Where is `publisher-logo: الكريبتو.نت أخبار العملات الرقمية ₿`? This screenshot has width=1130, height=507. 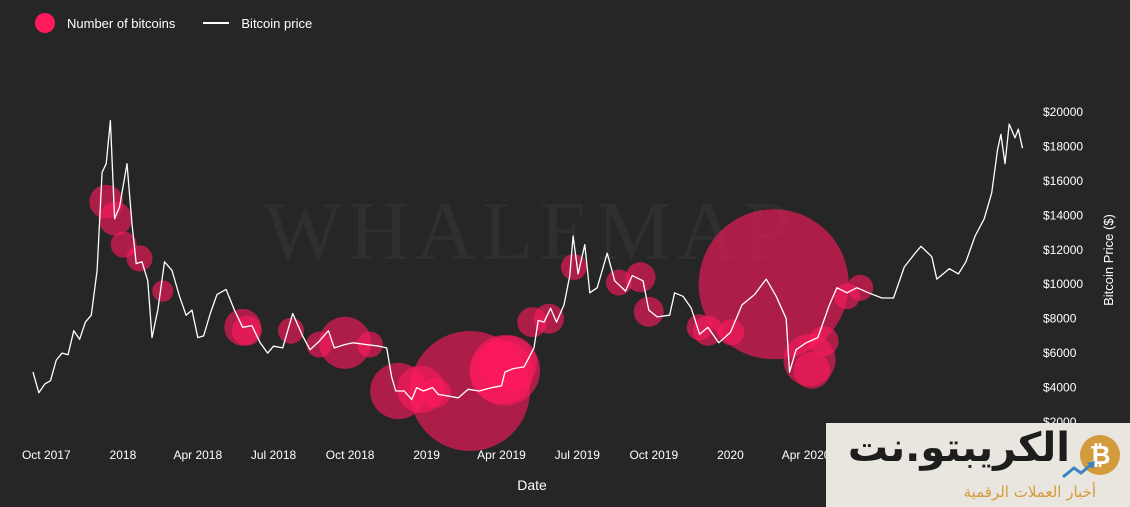
publisher-logo: الكريبتو.نت أخبار العملات الرقمية ₿ is located at coordinates (978, 465).